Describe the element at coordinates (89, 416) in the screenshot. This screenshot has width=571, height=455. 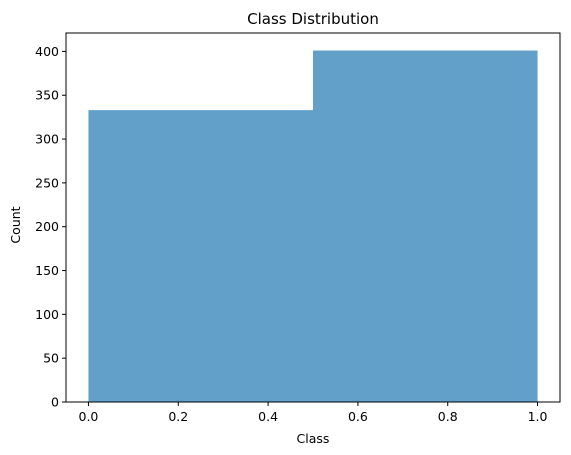
I see `x-tick-label: 0.0` at that location.